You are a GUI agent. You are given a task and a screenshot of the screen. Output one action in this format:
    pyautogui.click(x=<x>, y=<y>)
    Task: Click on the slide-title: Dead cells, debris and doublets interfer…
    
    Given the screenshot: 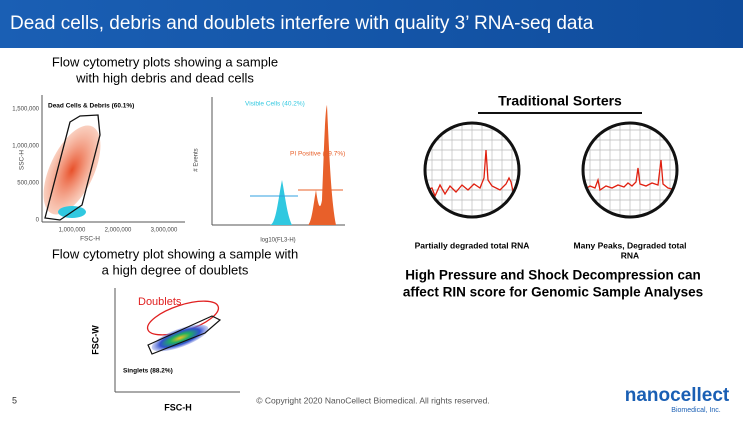 What is the action you would take?
    pyautogui.click(x=302, y=23)
    